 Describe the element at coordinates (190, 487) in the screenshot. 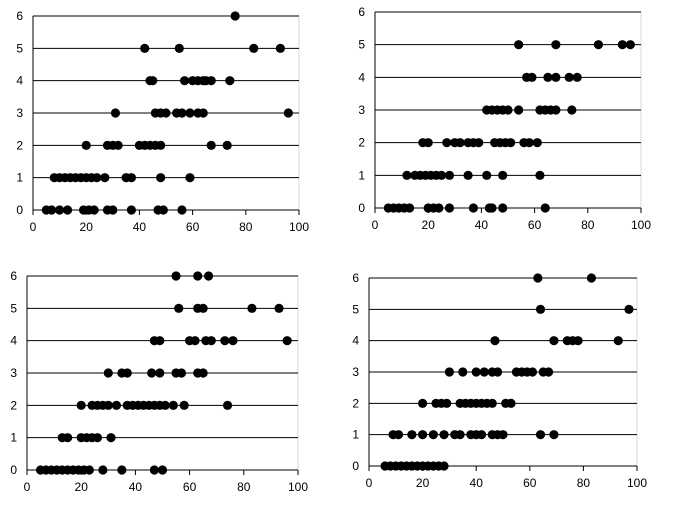

I see `x-tick-label: 60` at that location.